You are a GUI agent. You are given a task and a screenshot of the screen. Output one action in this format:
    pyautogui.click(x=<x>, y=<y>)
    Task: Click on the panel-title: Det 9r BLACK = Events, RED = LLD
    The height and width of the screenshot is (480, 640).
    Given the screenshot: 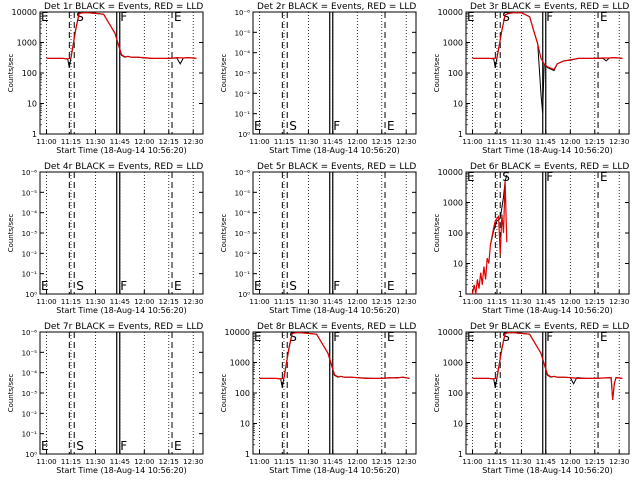 What is the action you would take?
    pyautogui.click(x=549, y=327)
    